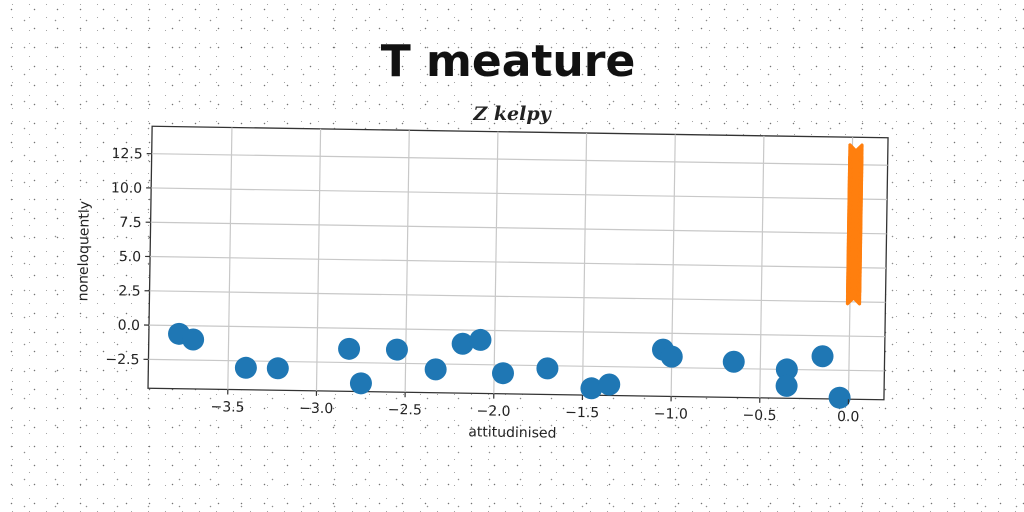  I want to click on chart-subtitle: Z kelpy, so click(512, 114).